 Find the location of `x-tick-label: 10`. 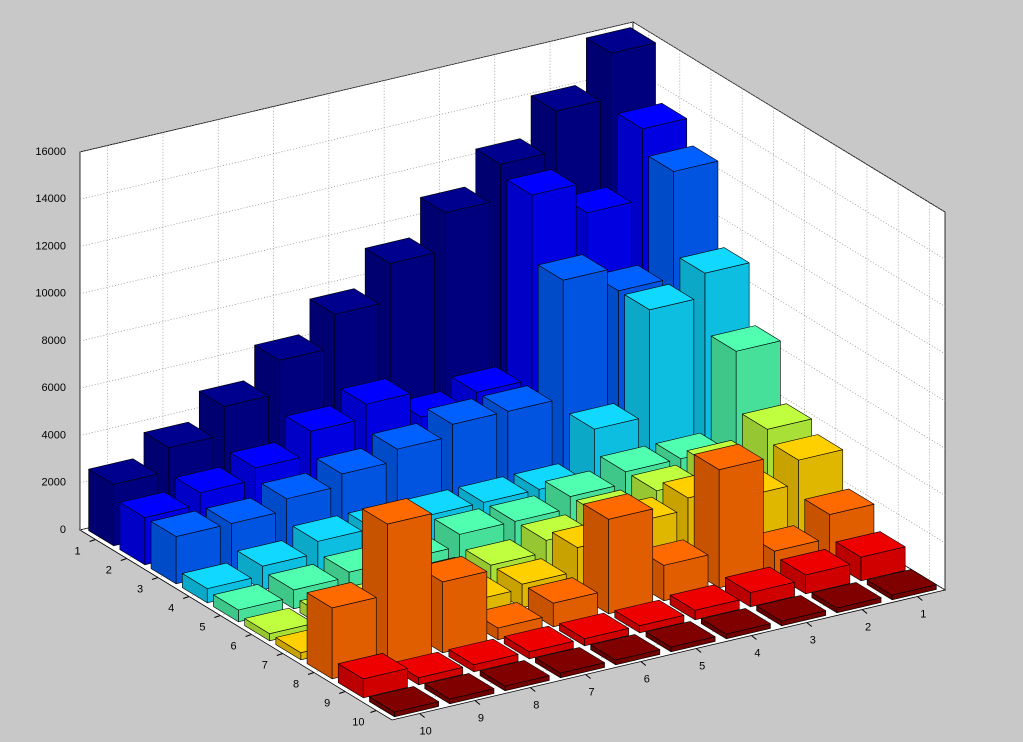

x-tick-label: 10 is located at coordinates (358, 722).